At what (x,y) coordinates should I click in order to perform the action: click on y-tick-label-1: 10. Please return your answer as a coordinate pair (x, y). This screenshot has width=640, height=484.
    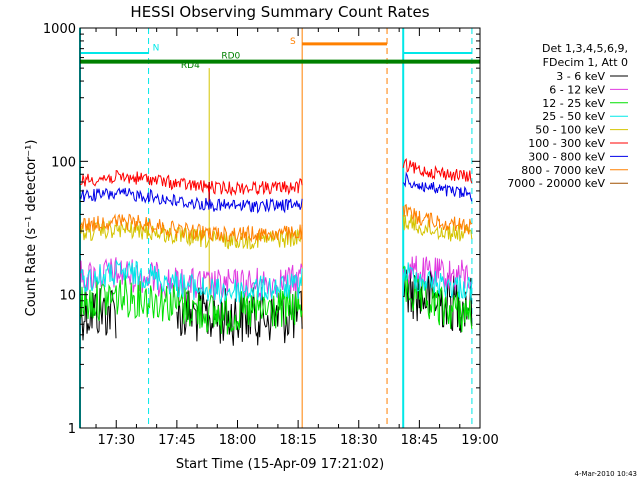
    Looking at the image, I should click on (67, 296).